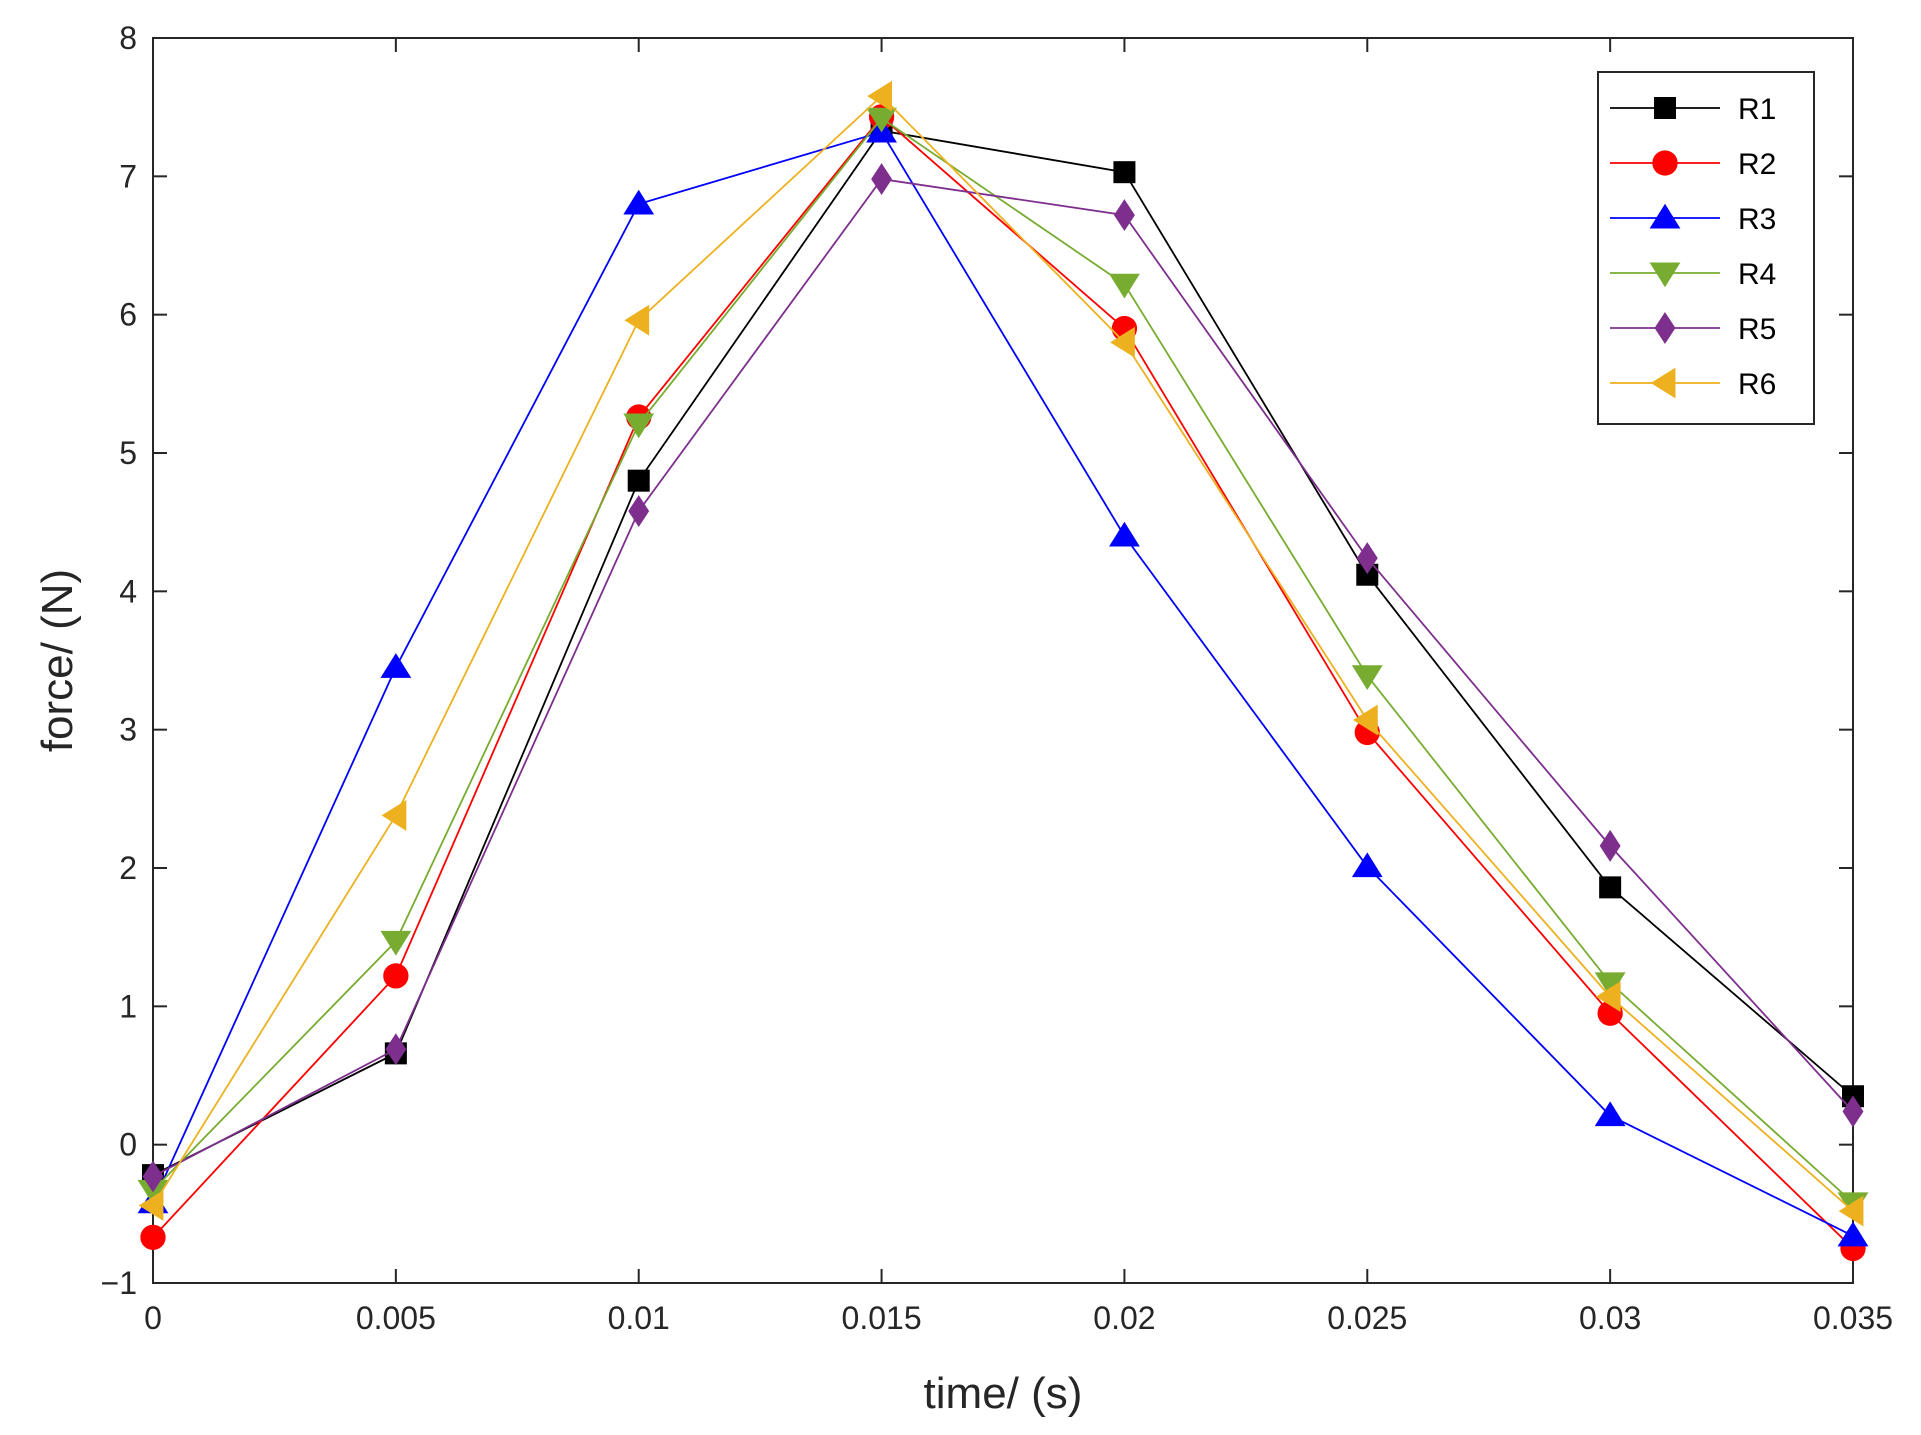  What do you see at coordinates (128, 38) in the screenshot?
I see `y-tick-label: 8` at bounding box center [128, 38].